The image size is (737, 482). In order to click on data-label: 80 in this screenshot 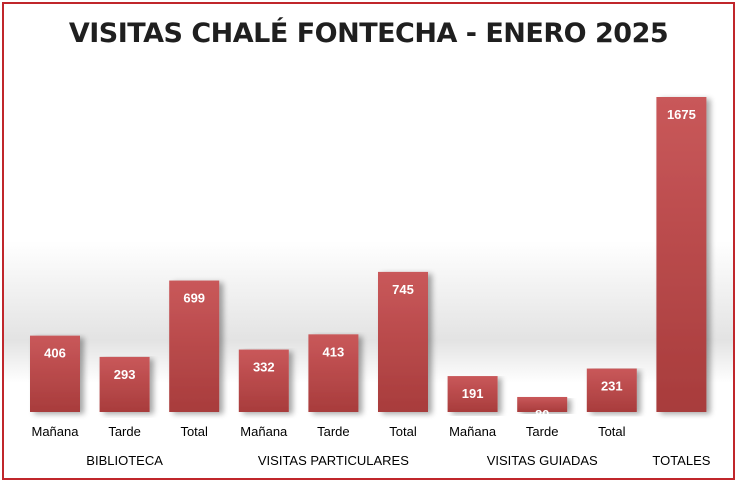, I will do `click(542, 414)`.